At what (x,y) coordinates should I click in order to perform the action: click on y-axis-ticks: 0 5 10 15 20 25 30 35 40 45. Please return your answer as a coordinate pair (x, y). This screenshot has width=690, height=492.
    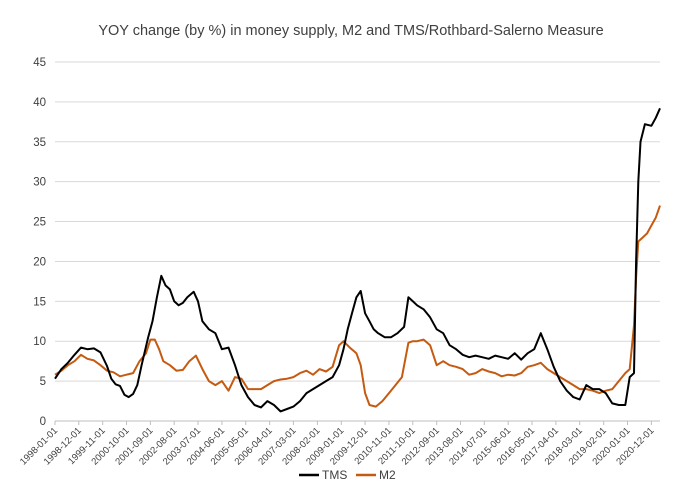
    Looking at the image, I should click on (39, 242).